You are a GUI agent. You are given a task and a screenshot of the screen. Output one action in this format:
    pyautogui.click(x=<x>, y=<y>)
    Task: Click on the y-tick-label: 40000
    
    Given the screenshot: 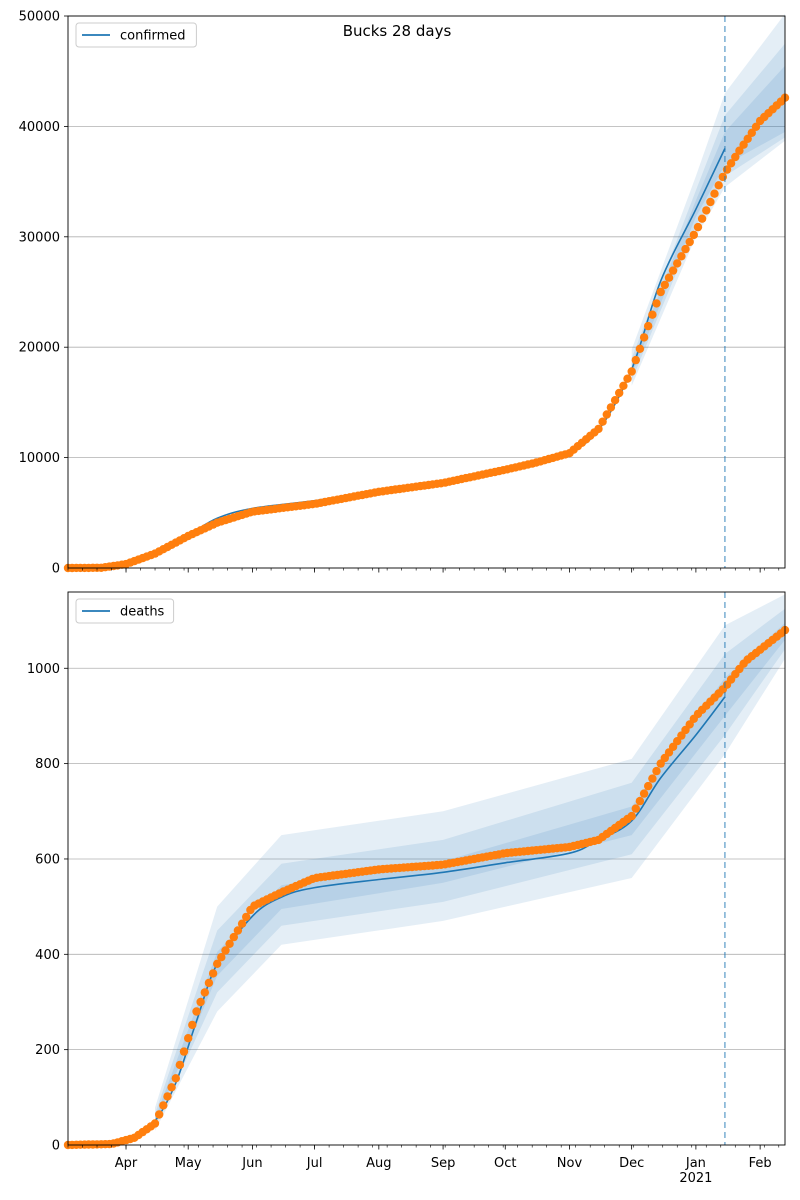 What is the action you would take?
    pyautogui.click(x=39, y=127)
    